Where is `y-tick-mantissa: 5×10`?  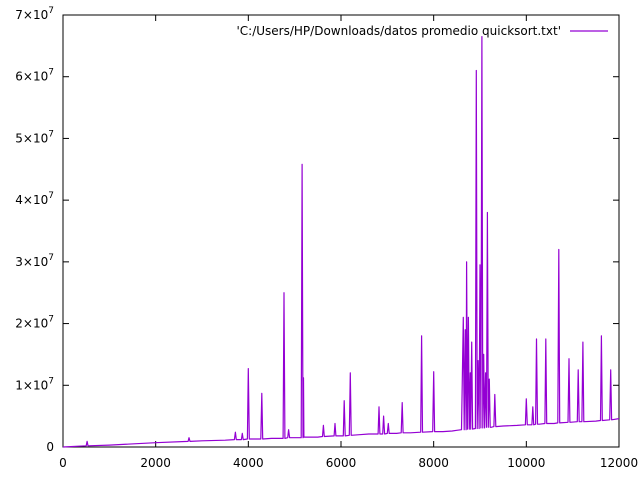 y-tick-mantissa: 5×10 is located at coordinates (31, 138).